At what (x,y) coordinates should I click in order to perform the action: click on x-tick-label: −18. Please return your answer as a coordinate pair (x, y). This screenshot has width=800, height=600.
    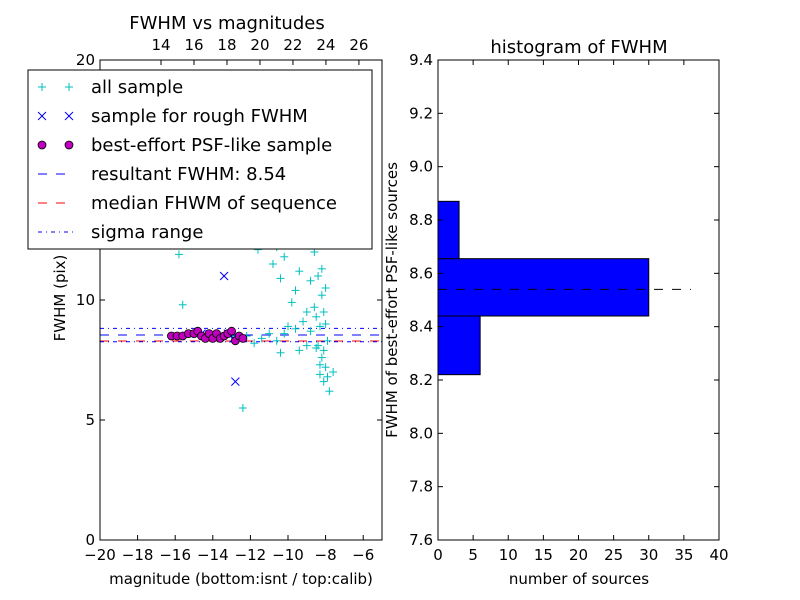
    Looking at the image, I should click on (138, 555).